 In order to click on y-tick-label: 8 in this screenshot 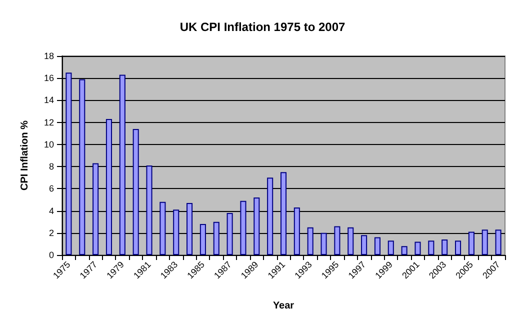, I will do `click(51, 167)`.